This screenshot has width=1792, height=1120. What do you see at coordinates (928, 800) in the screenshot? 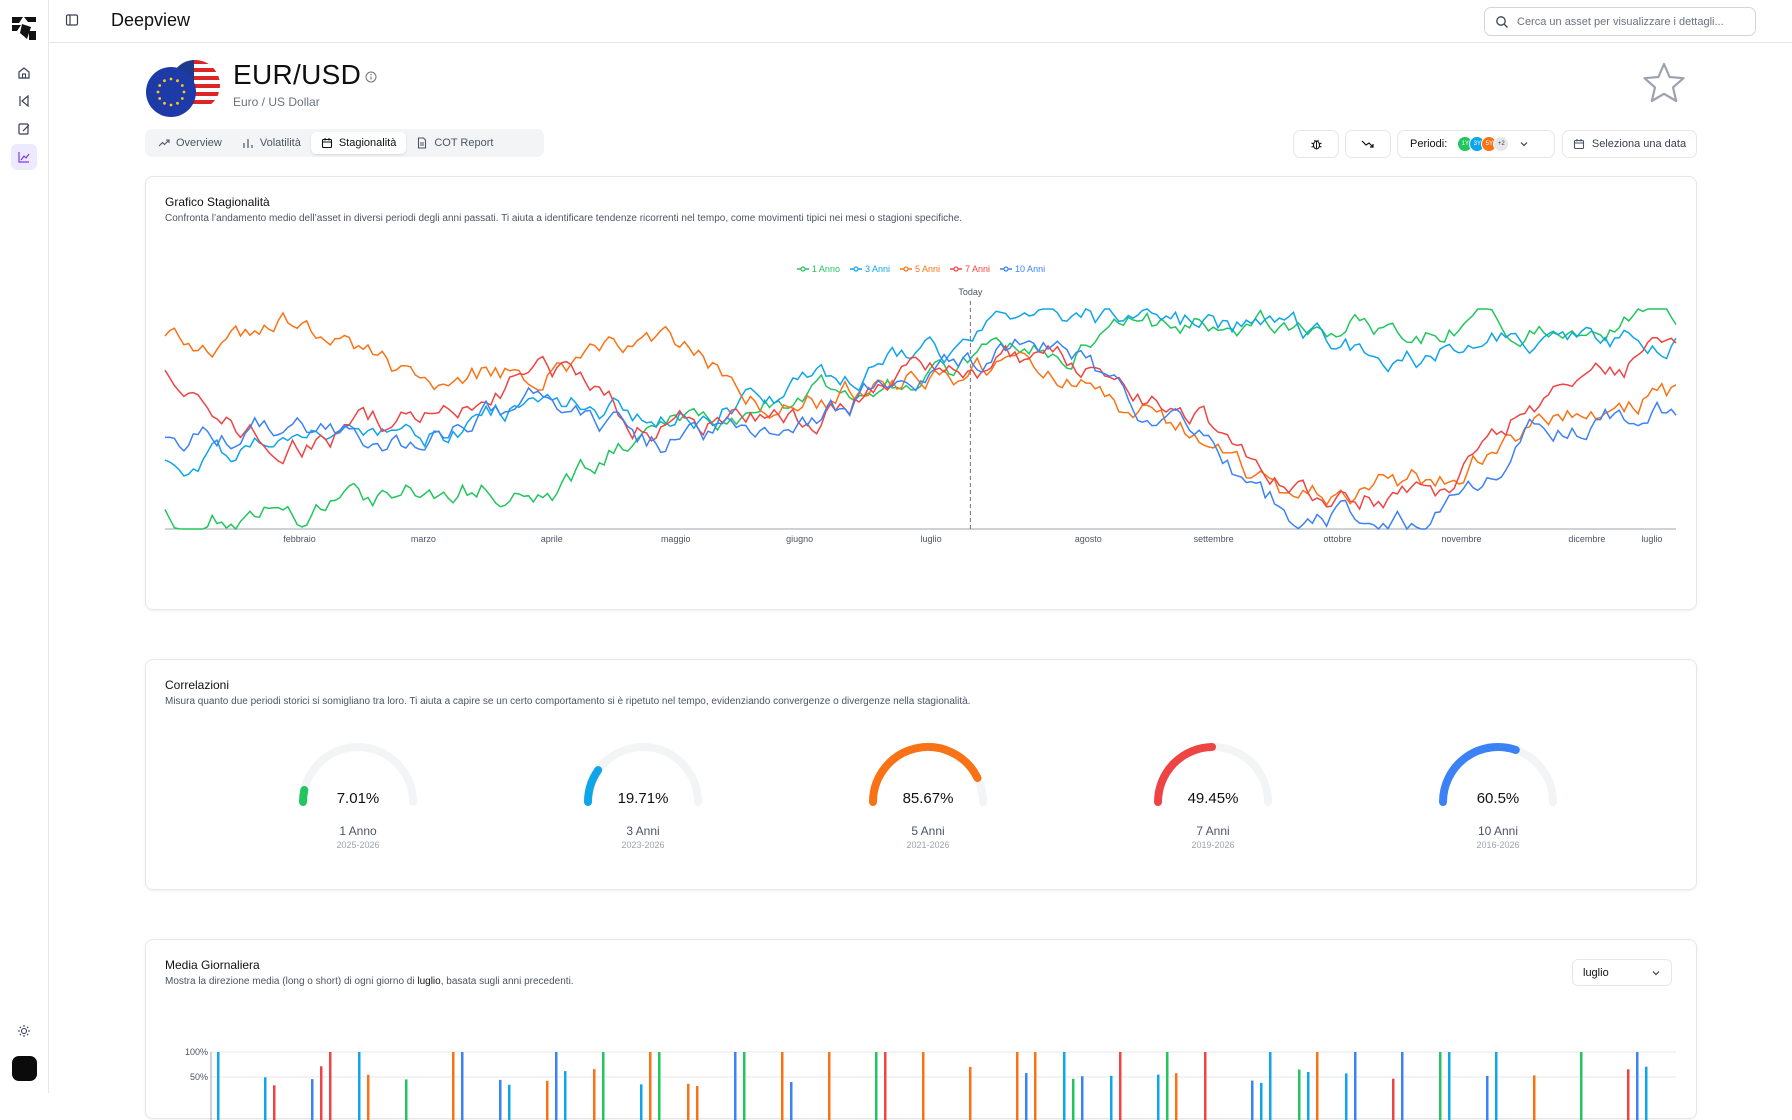
I see `gauge-5-anni: 85.67% 5 Anni 2021-2026` at bounding box center [928, 800].